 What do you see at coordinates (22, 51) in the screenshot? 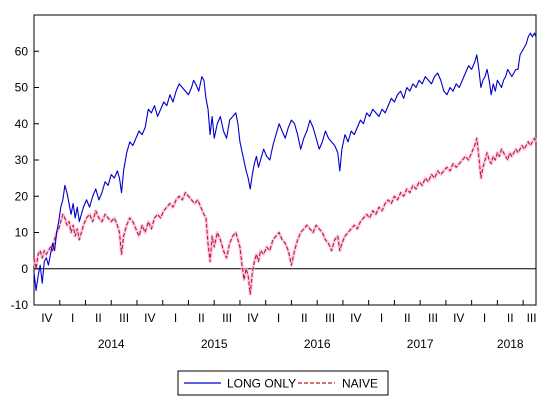
I see `y-tick-label: 60` at bounding box center [22, 51].